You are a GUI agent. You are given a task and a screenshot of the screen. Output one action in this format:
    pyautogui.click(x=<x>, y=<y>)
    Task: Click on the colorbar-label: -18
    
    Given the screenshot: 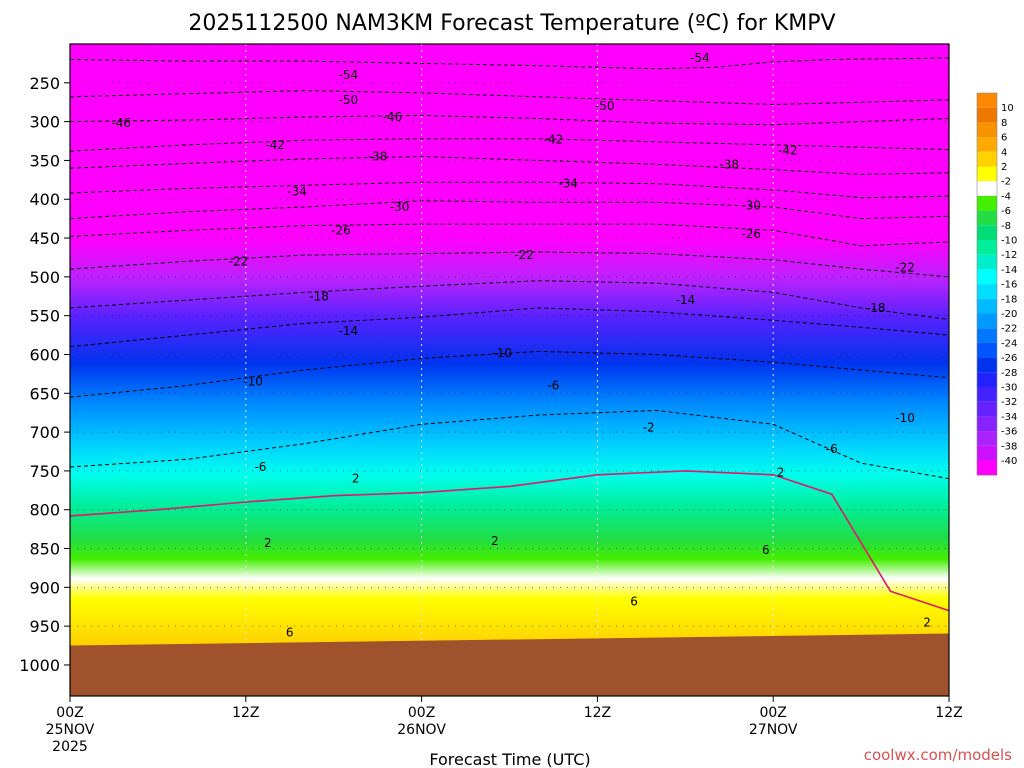 What is the action you would take?
    pyautogui.click(x=1009, y=299)
    